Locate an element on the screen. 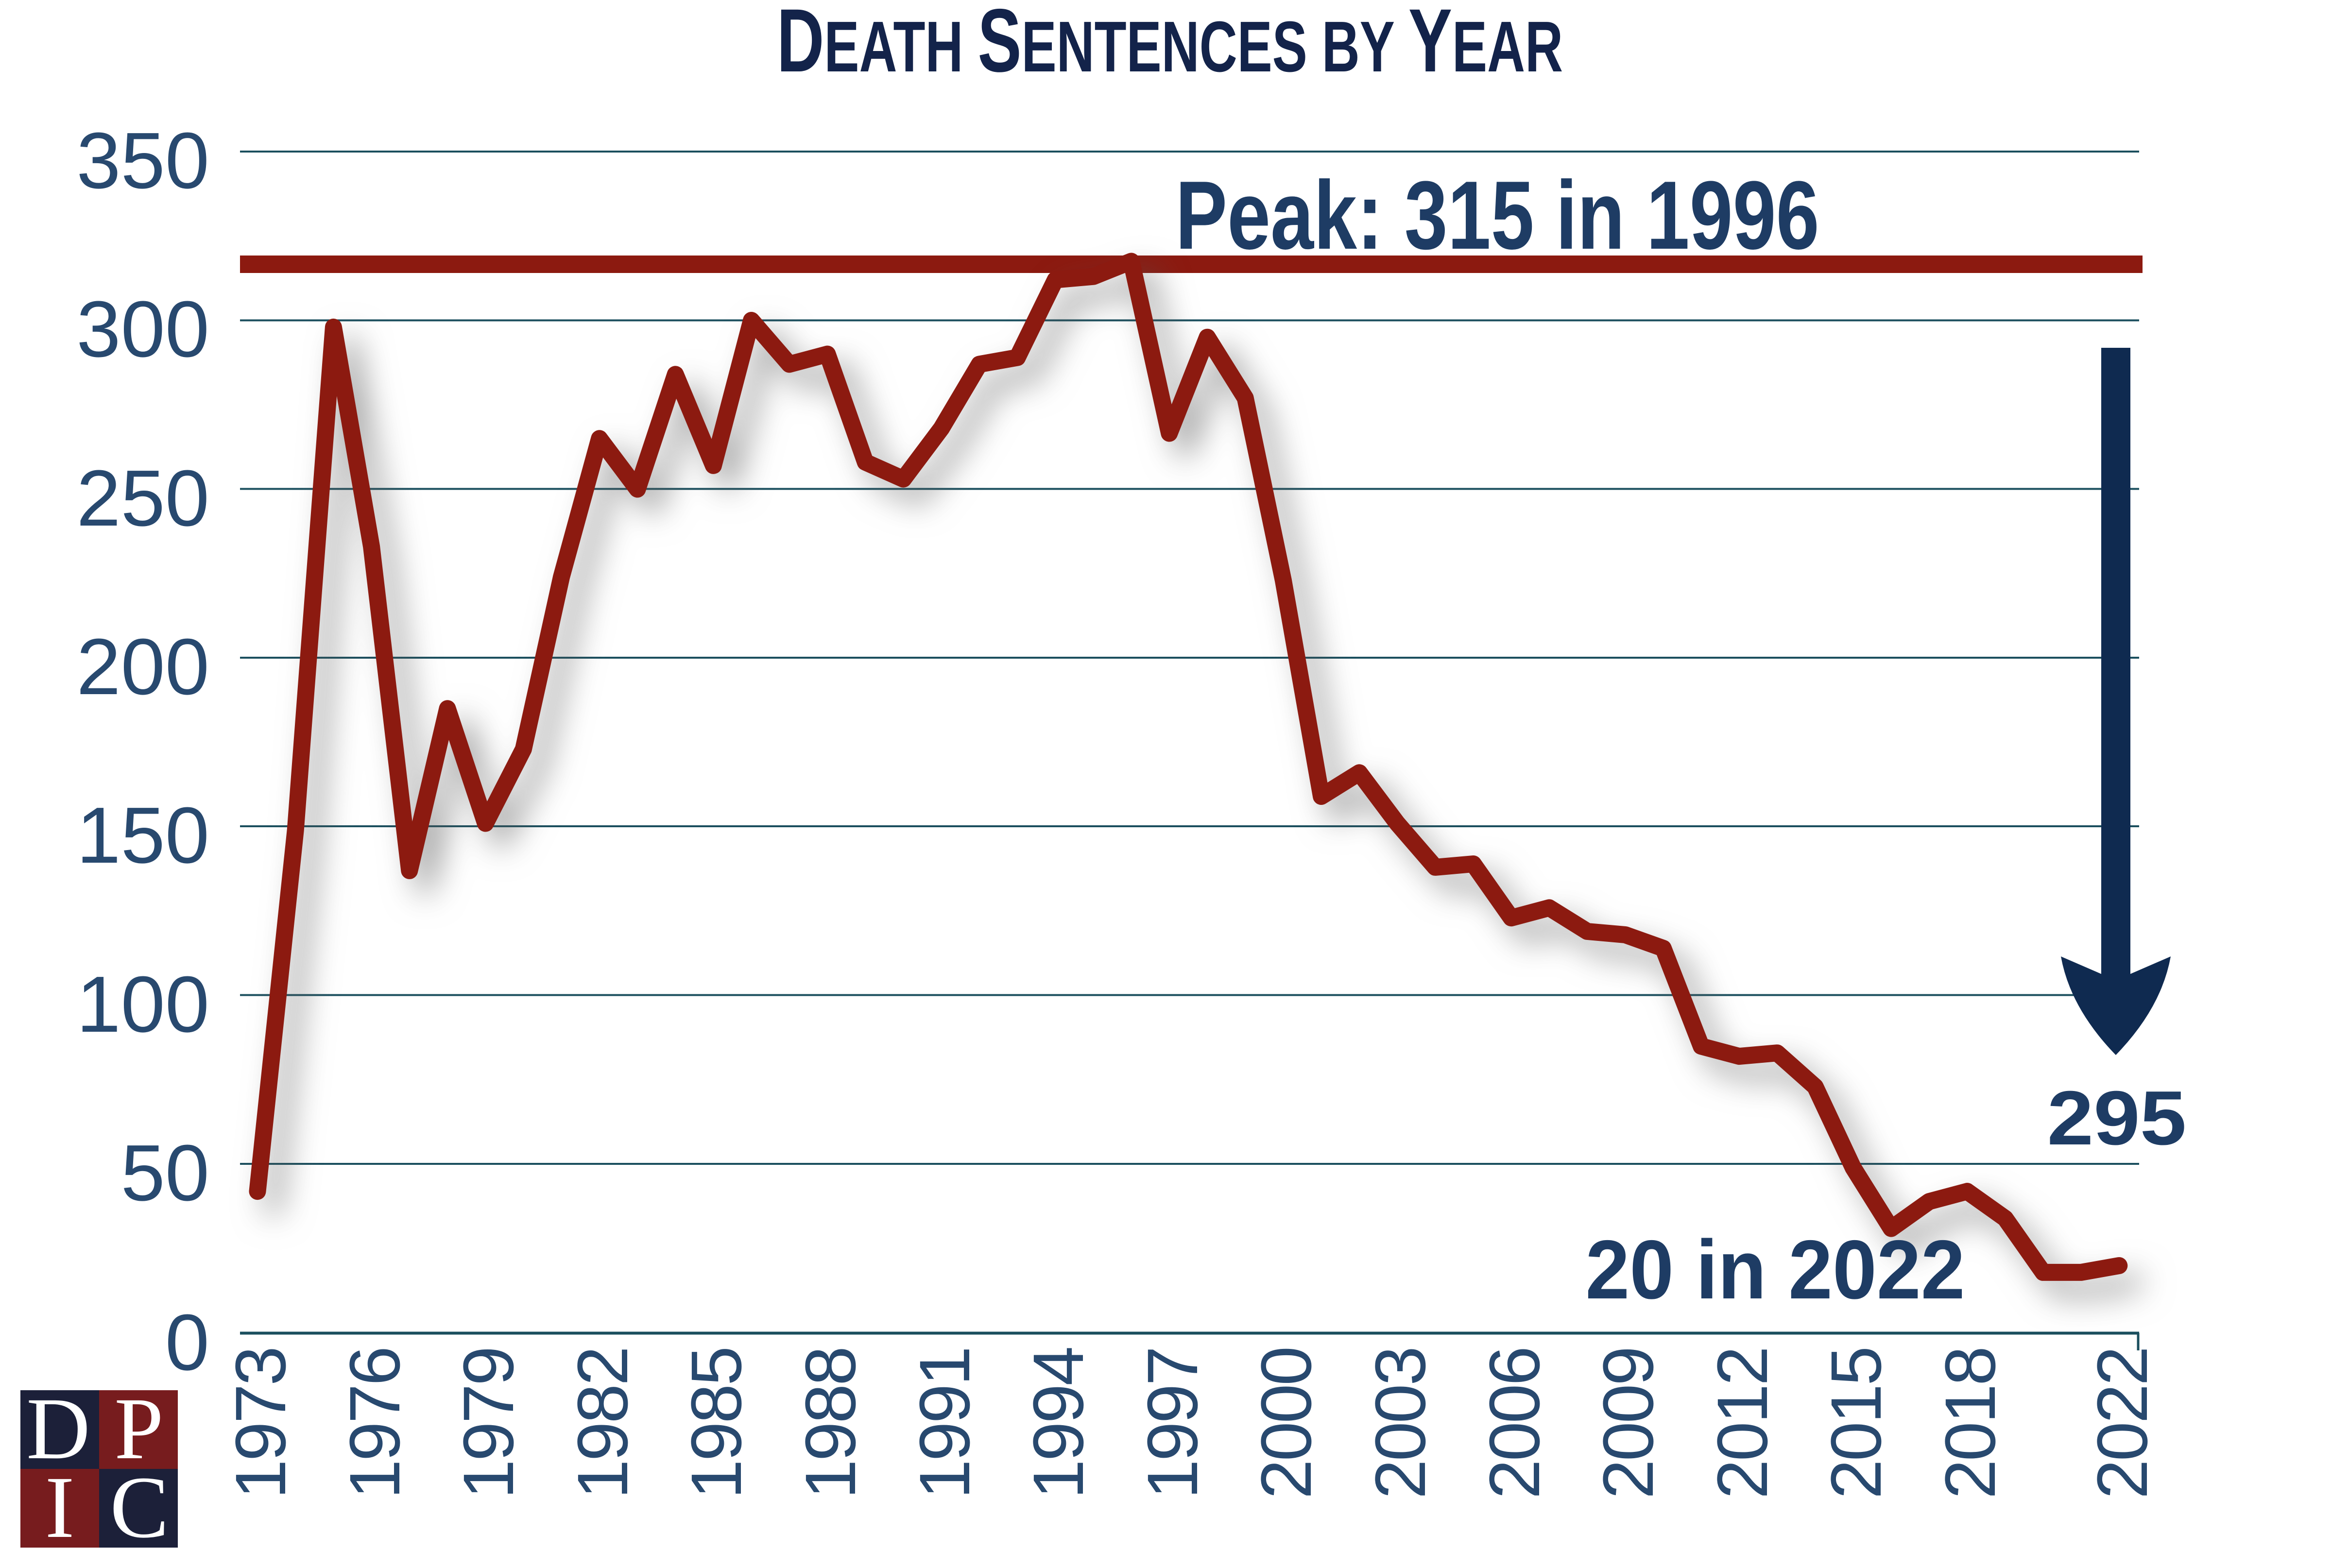  svg-text: P is located at coordinates (138, 1429).